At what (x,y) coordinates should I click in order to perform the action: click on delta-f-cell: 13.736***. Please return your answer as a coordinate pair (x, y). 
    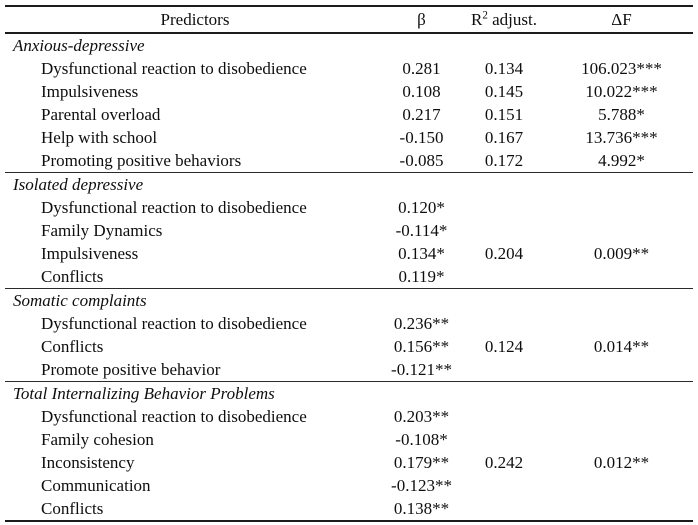
    Looking at the image, I should click on (621, 137).